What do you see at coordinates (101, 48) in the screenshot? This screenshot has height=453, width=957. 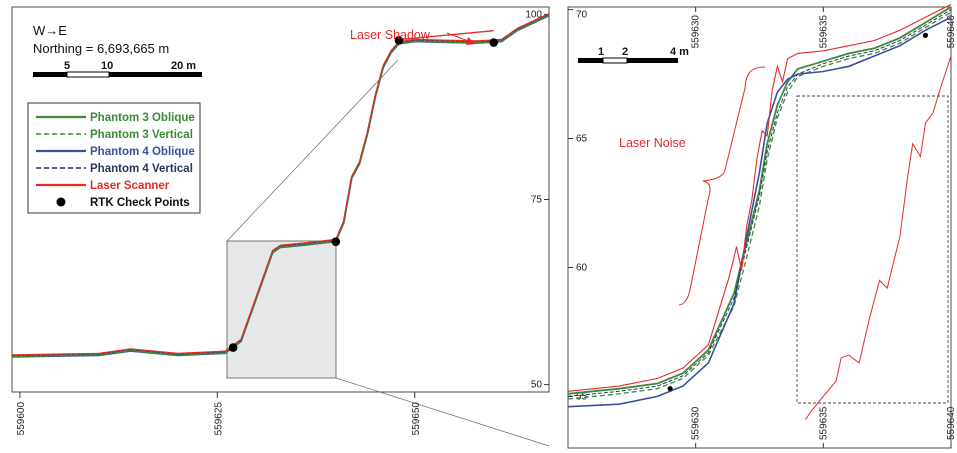 I see `northing-label: Northing = 6,693,665 m` at bounding box center [101, 48].